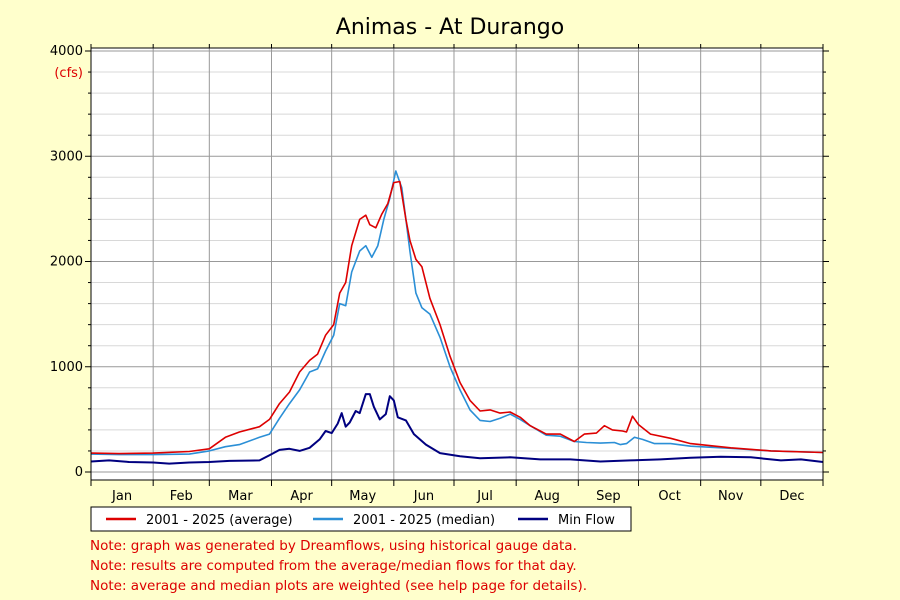 The width and height of the screenshot is (900, 600). I want to click on legend-label: 2001 - 2025 (average), so click(219, 520).